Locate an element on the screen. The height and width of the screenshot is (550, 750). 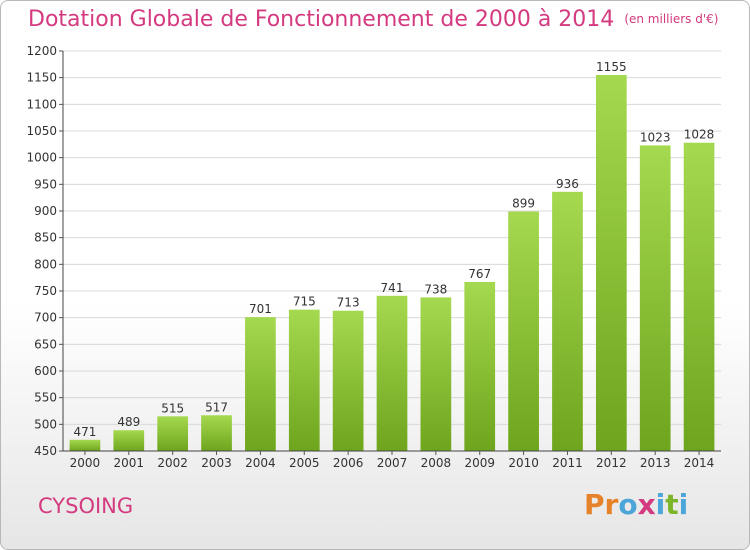
bar-value-label: 471 is located at coordinates (84, 432).